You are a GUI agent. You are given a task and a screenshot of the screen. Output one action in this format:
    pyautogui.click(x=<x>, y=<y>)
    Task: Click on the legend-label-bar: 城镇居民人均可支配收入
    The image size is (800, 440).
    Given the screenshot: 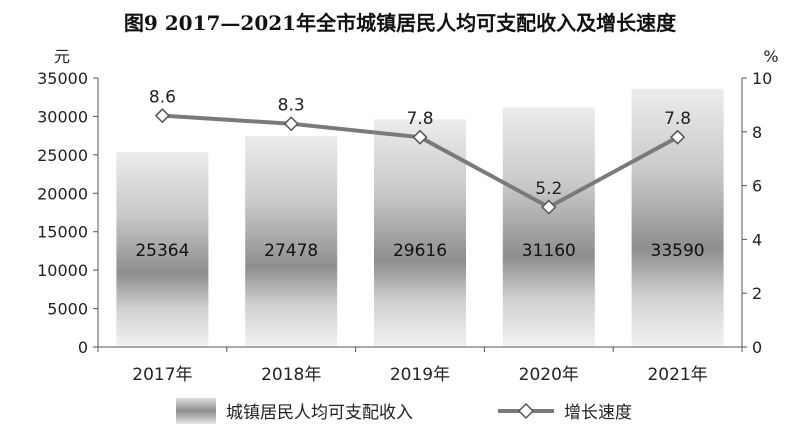 What is the action you would take?
    pyautogui.click(x=319, y=413)
    